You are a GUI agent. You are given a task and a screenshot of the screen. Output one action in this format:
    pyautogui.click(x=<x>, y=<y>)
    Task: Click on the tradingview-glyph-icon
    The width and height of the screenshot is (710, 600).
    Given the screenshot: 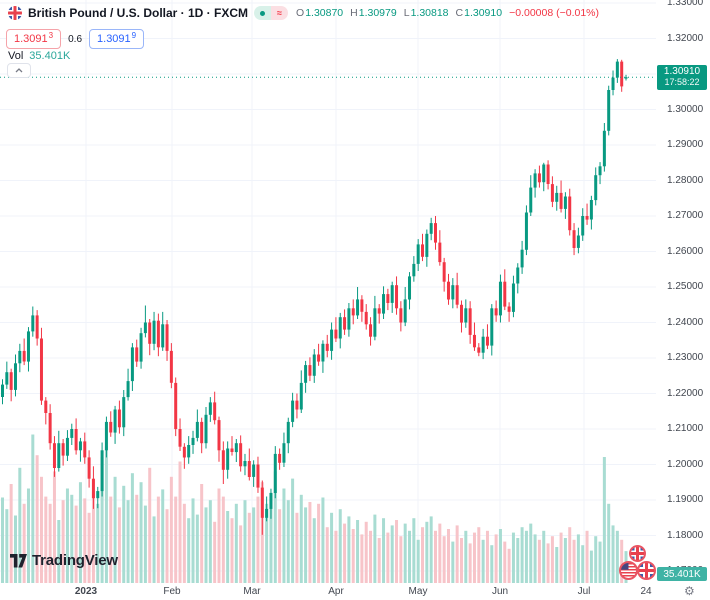 What is the action you would take?
    pyautogui.click(x=18, y=560)
    